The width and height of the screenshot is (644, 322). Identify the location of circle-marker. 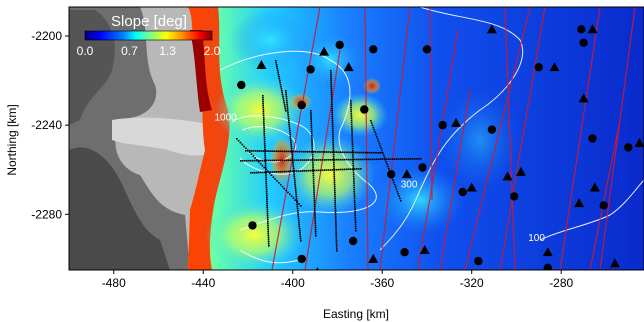
(252, 225).